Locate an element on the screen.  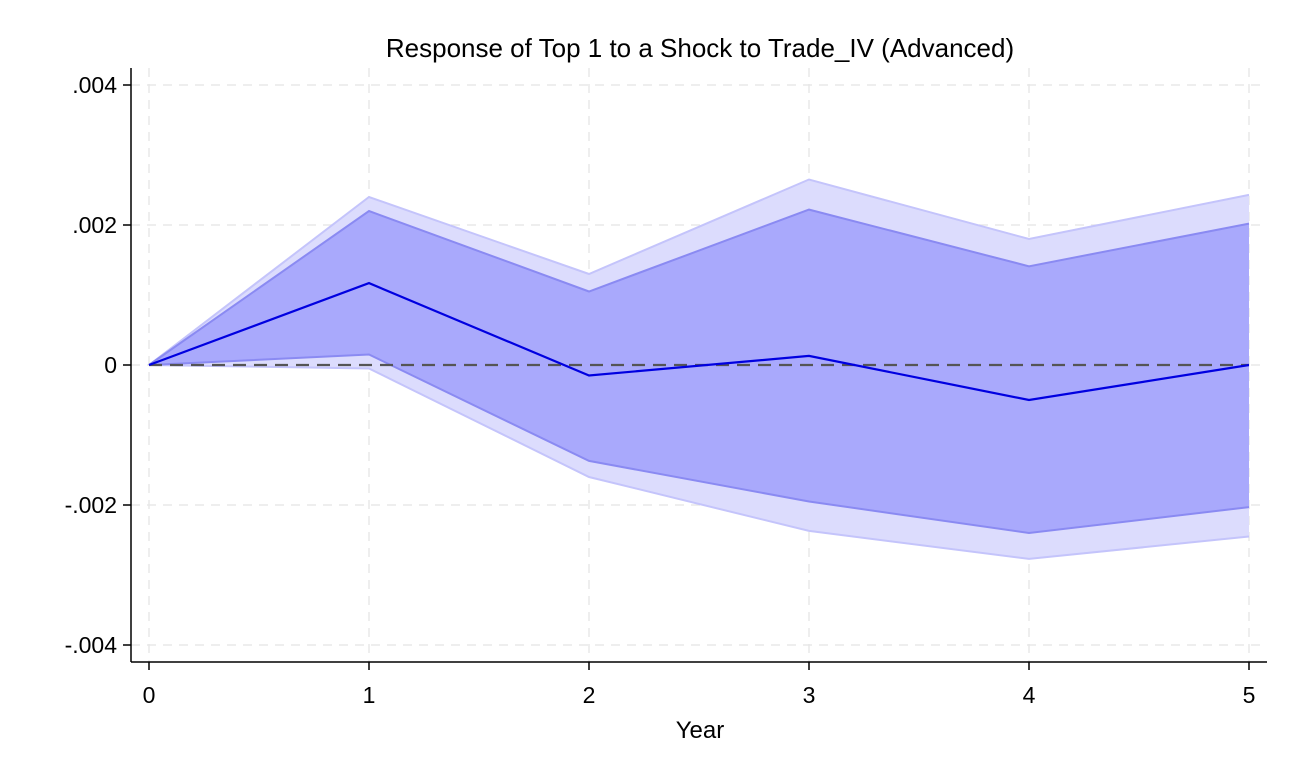
line-layer is located at coordinates (699, 341).